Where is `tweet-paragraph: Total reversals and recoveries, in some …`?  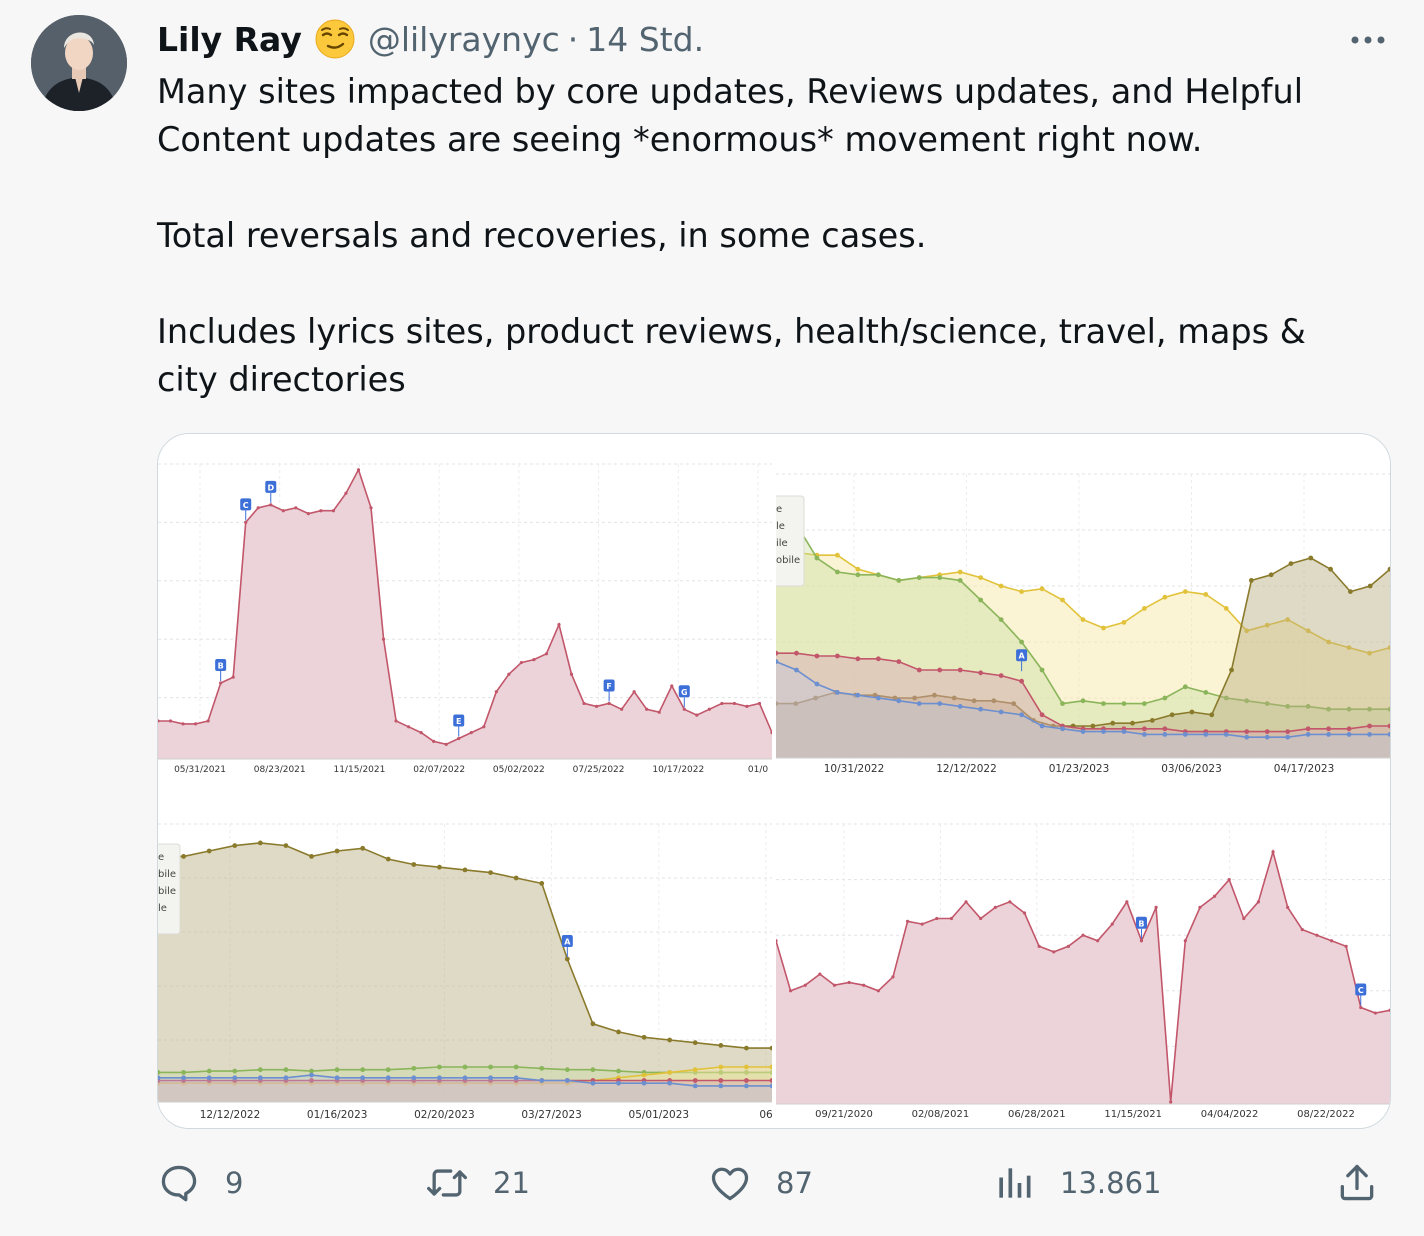 tweet-paragraph: Total reversals and recoveries, in some … is located at coordinates (542, 235).